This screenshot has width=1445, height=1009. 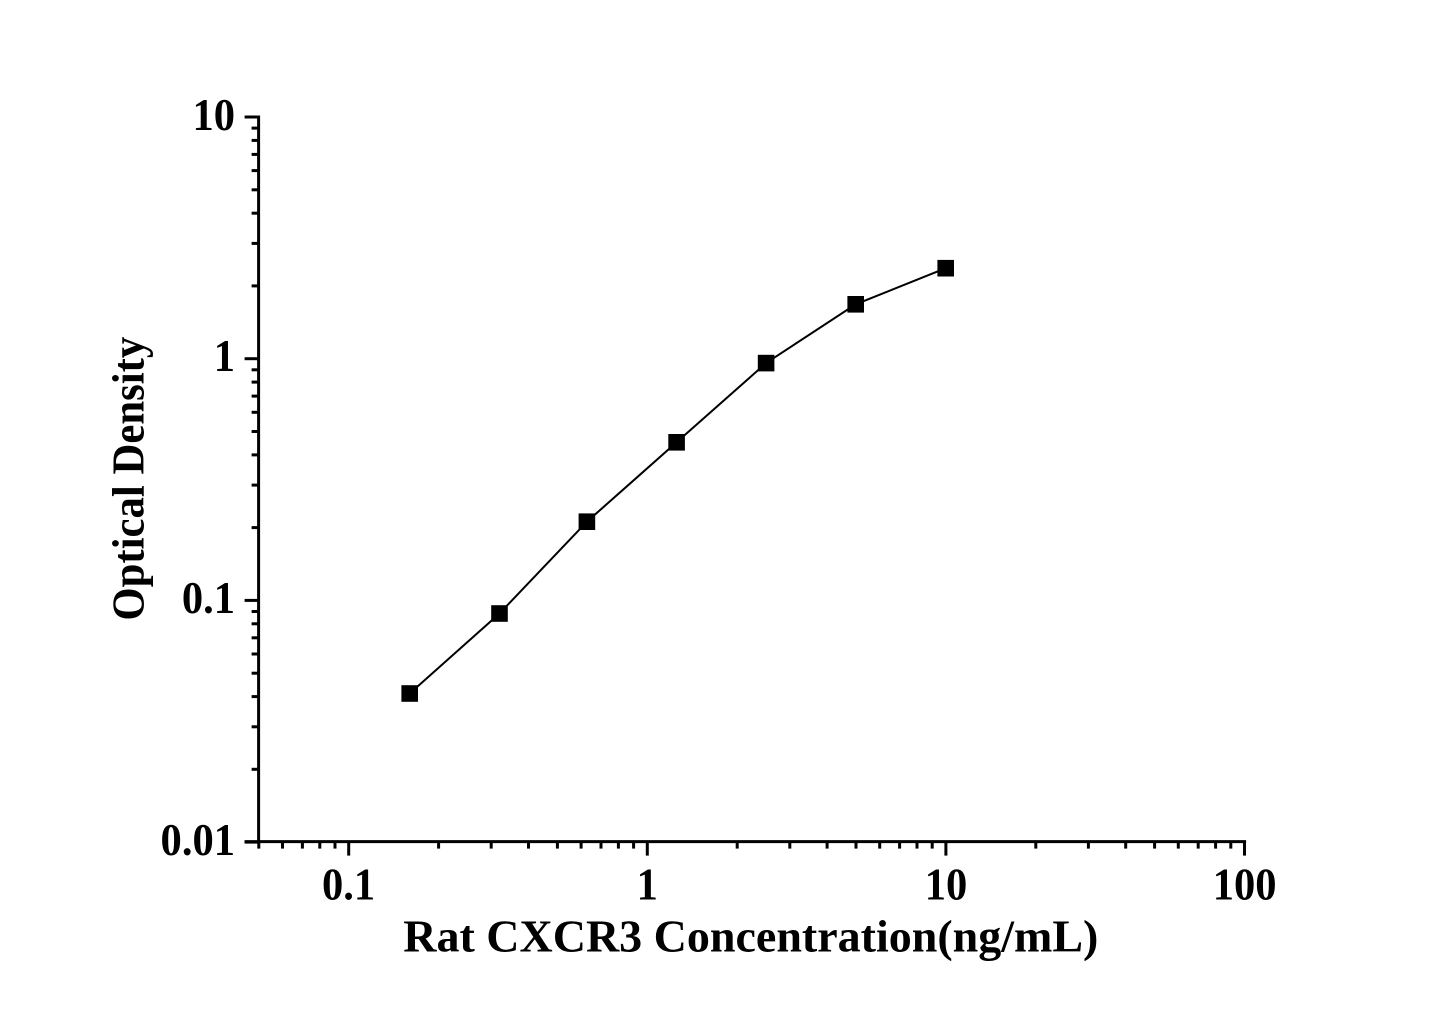 I want to click on svg-text: Optical Density, so click(x=128, y=479).